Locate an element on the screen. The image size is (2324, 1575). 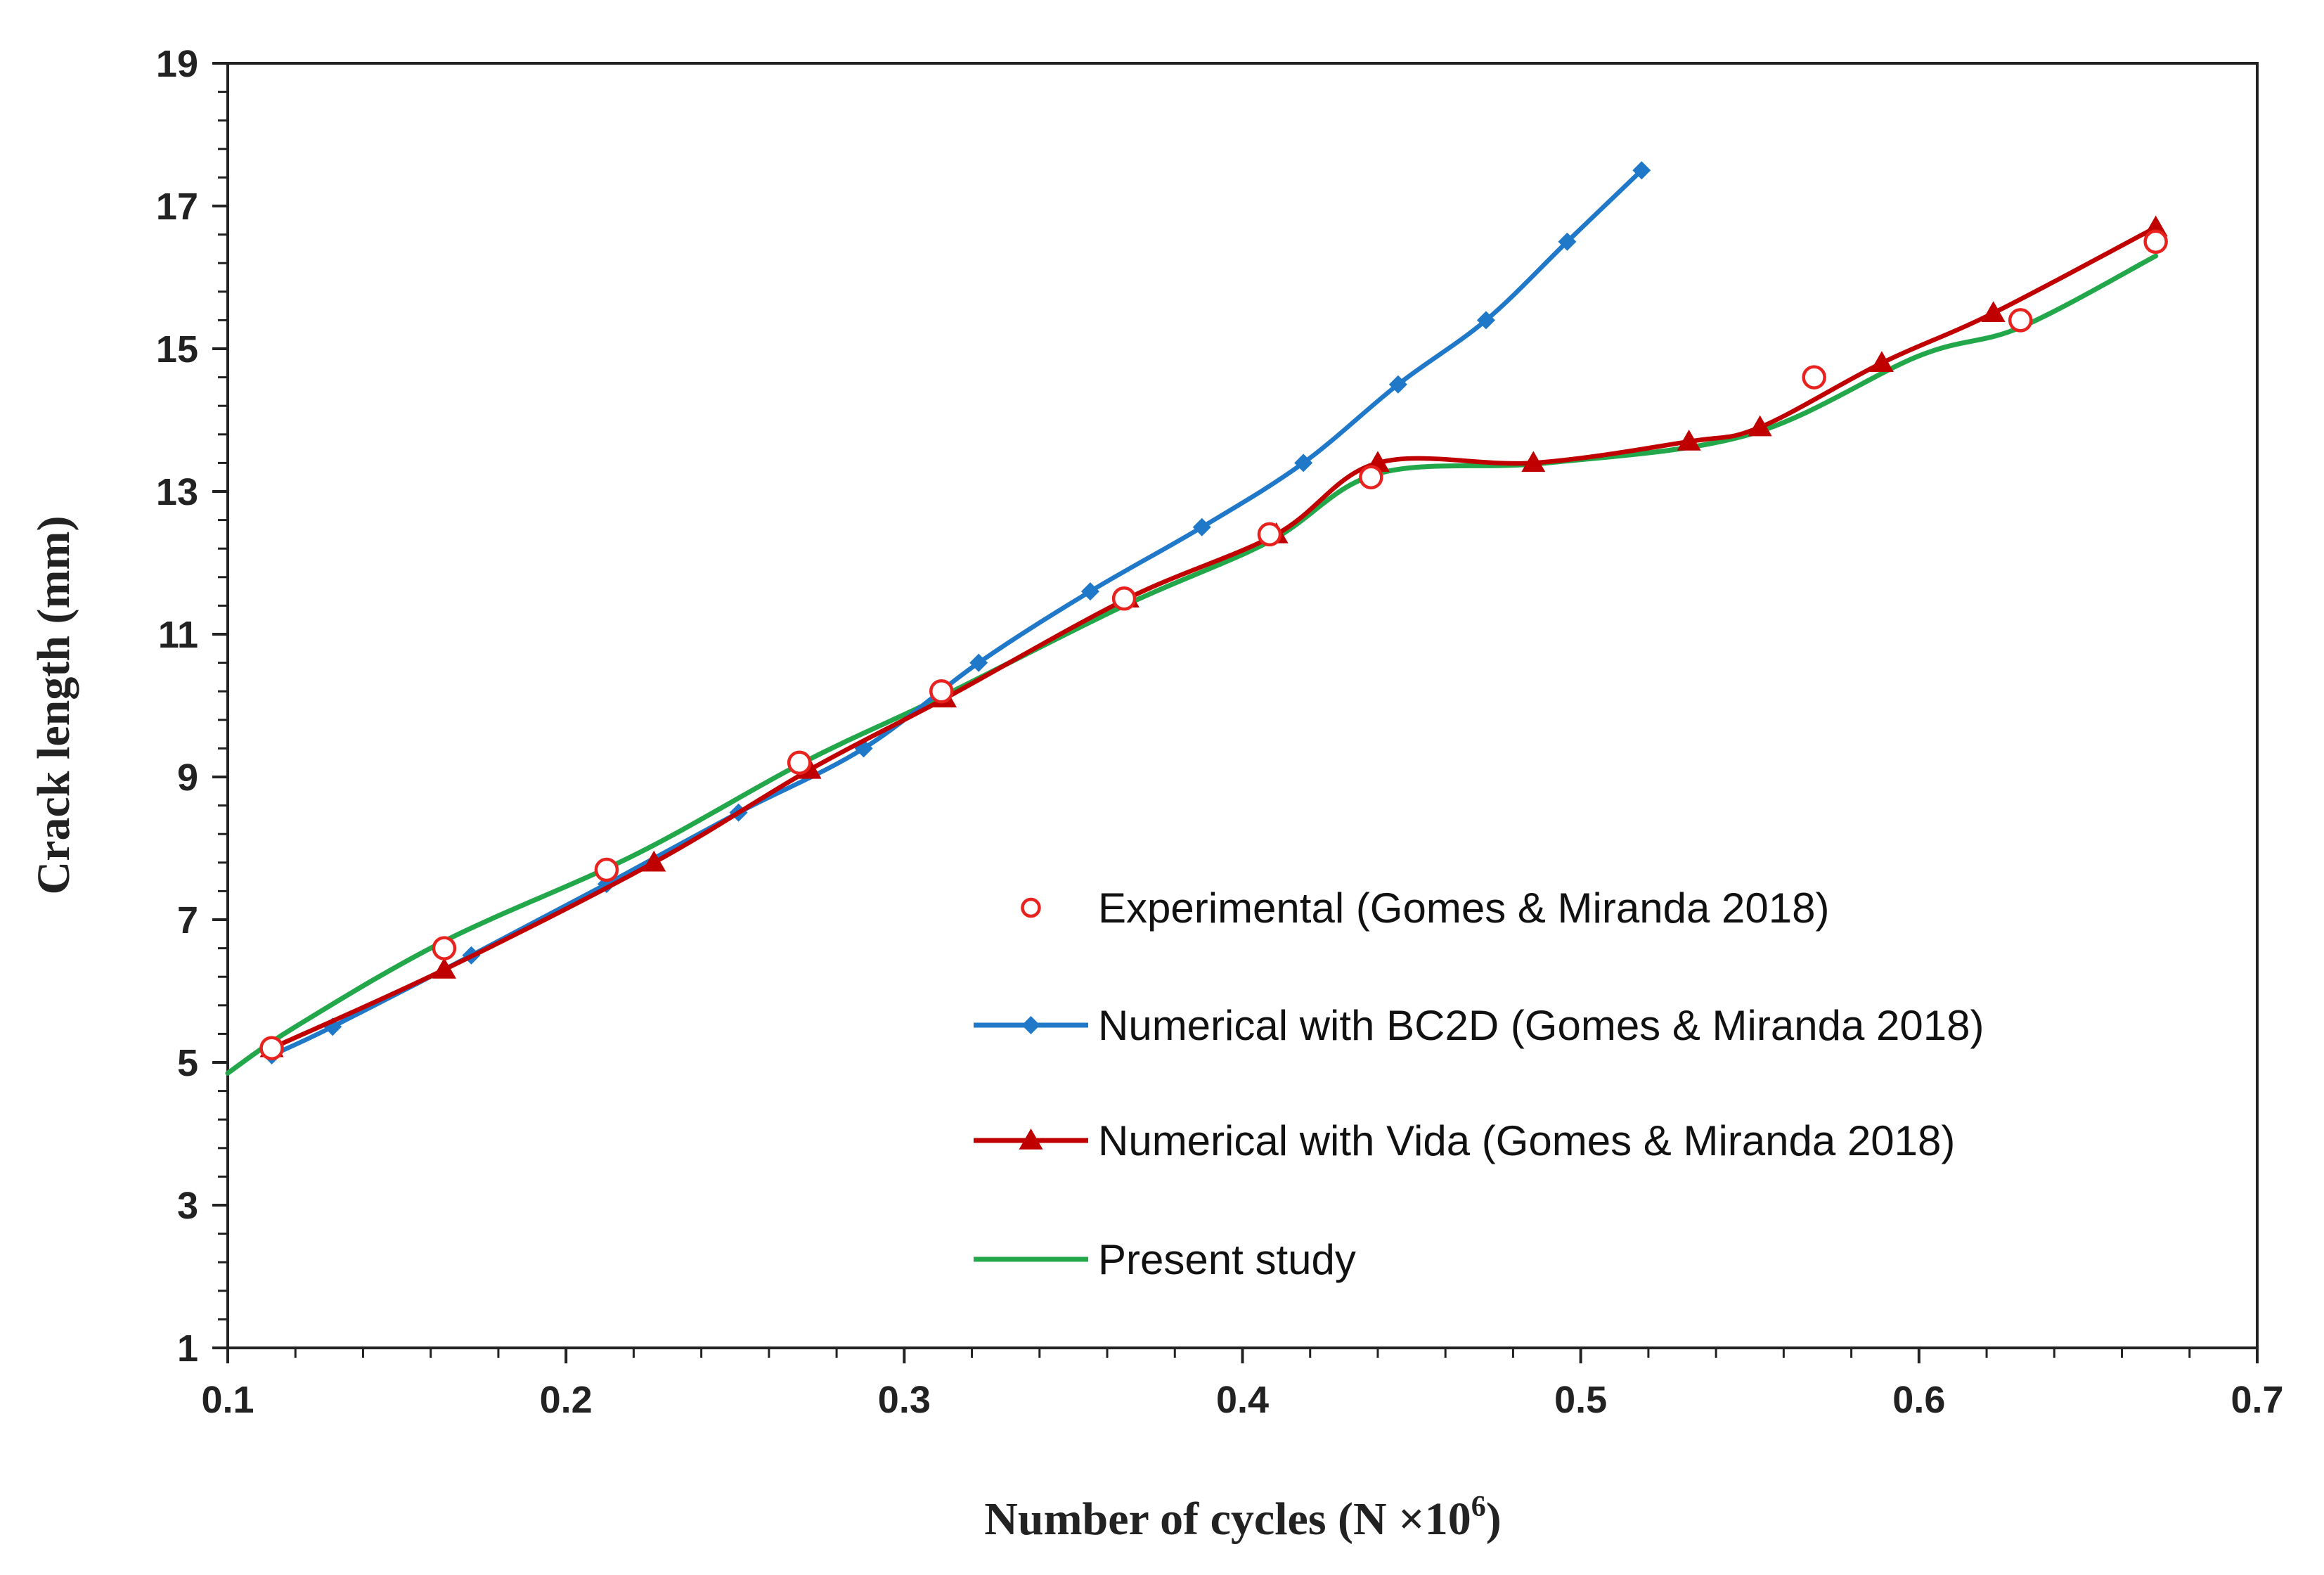
legend-label: Experimental (Gomes & Miranda 2018) is located at coordinates (1463, 908).